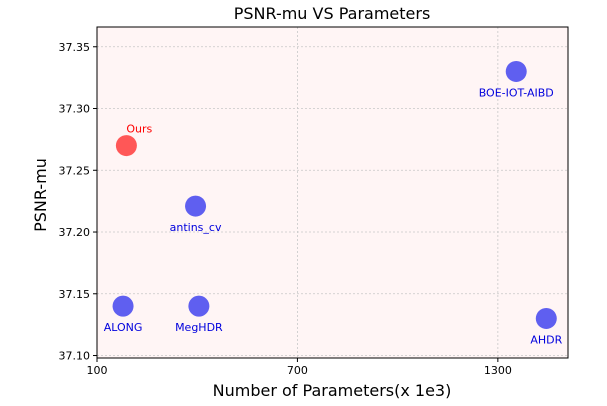 Image resolution: width=607 pixels, height=406 pixels. I want to click on x-tick-label: 100, so click(97, 370).